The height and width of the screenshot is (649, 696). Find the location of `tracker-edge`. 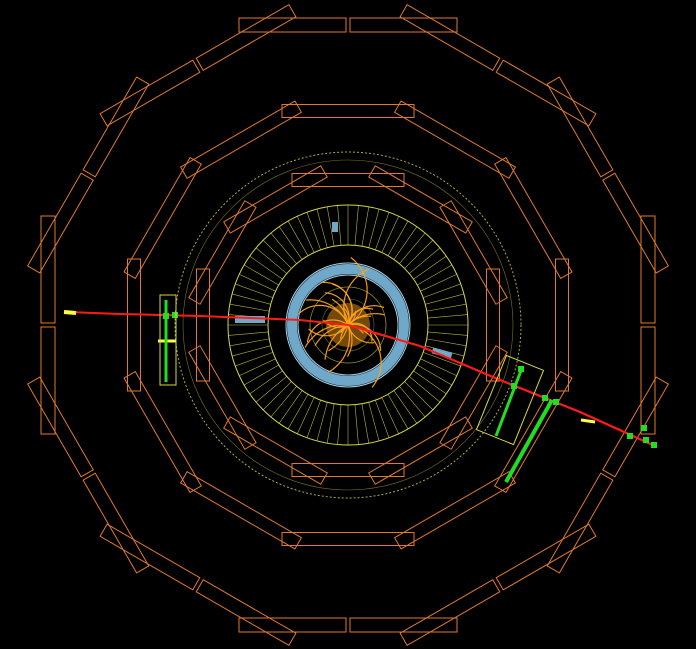

tracker-edge is located at coordinates (348, 325).